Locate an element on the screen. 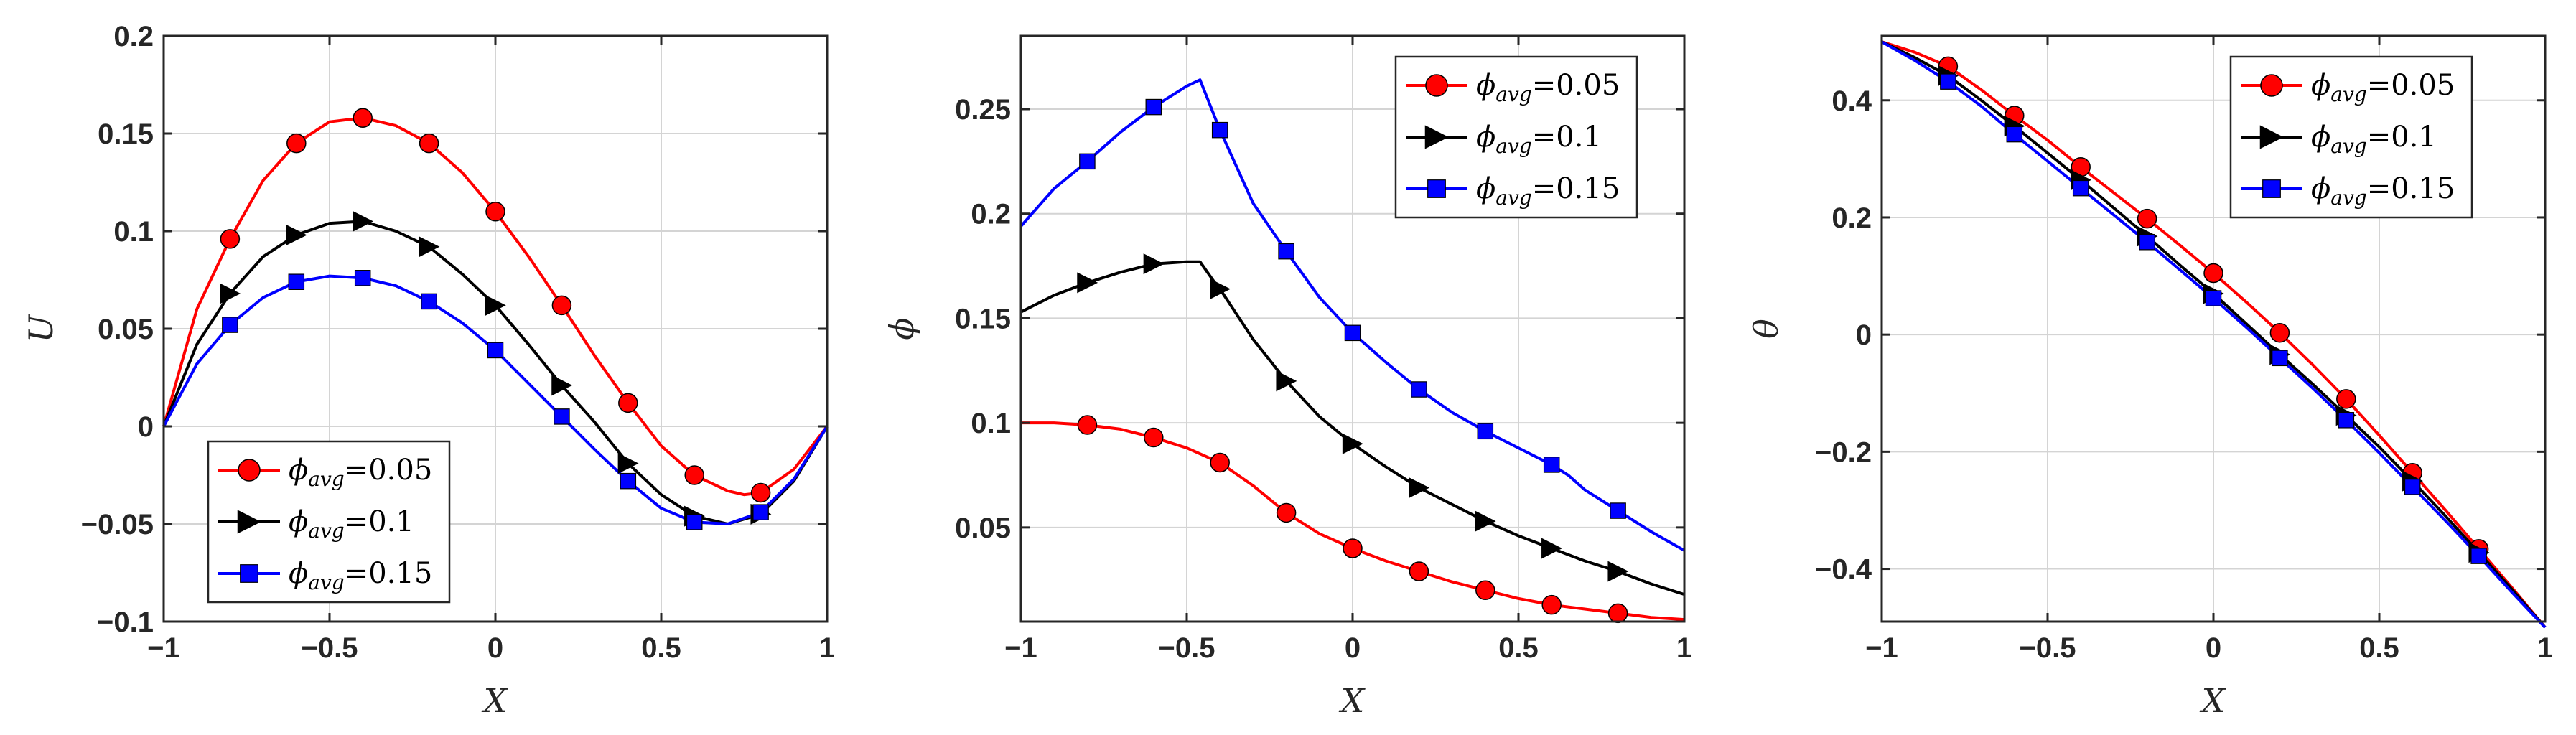  y-tick-label: −0.05 is located at coordinates (117, 524).